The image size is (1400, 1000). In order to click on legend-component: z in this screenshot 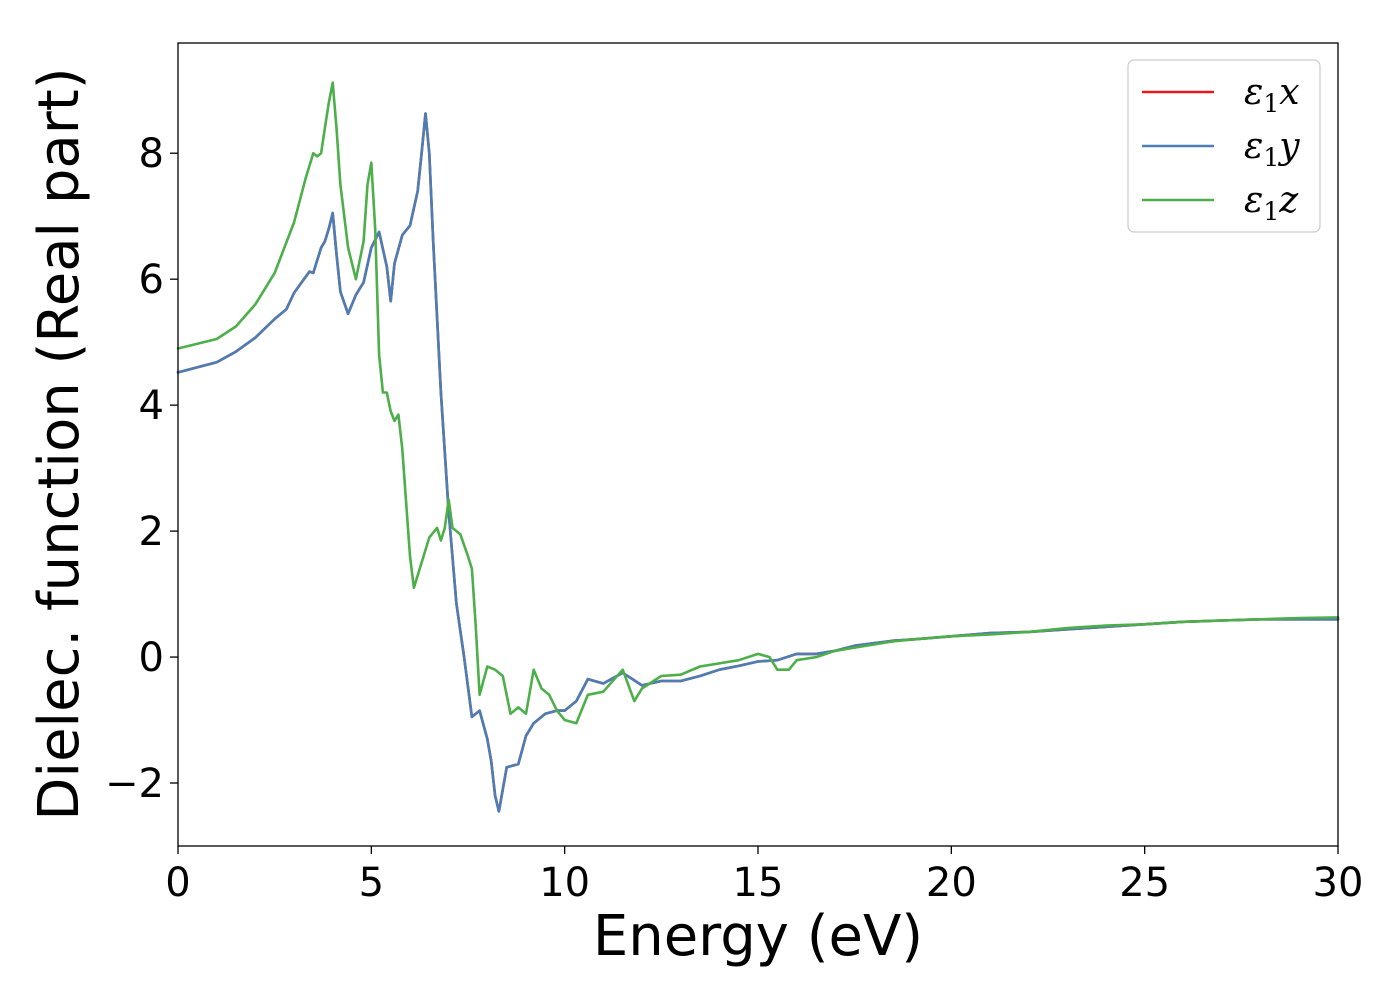, I will do `click(1288, 200)`.